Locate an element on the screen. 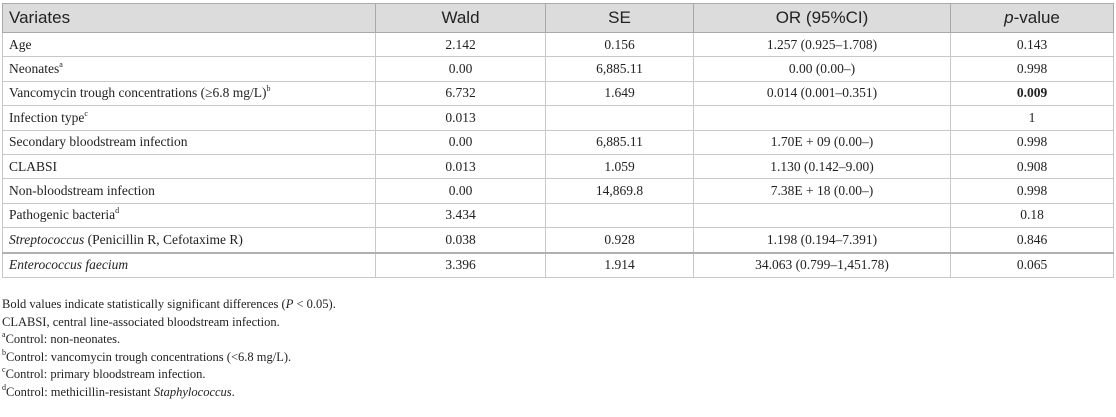 This screenshot has height=417, width=1116. text-segment: Staphylococcus is located at coordinates (192, 391).